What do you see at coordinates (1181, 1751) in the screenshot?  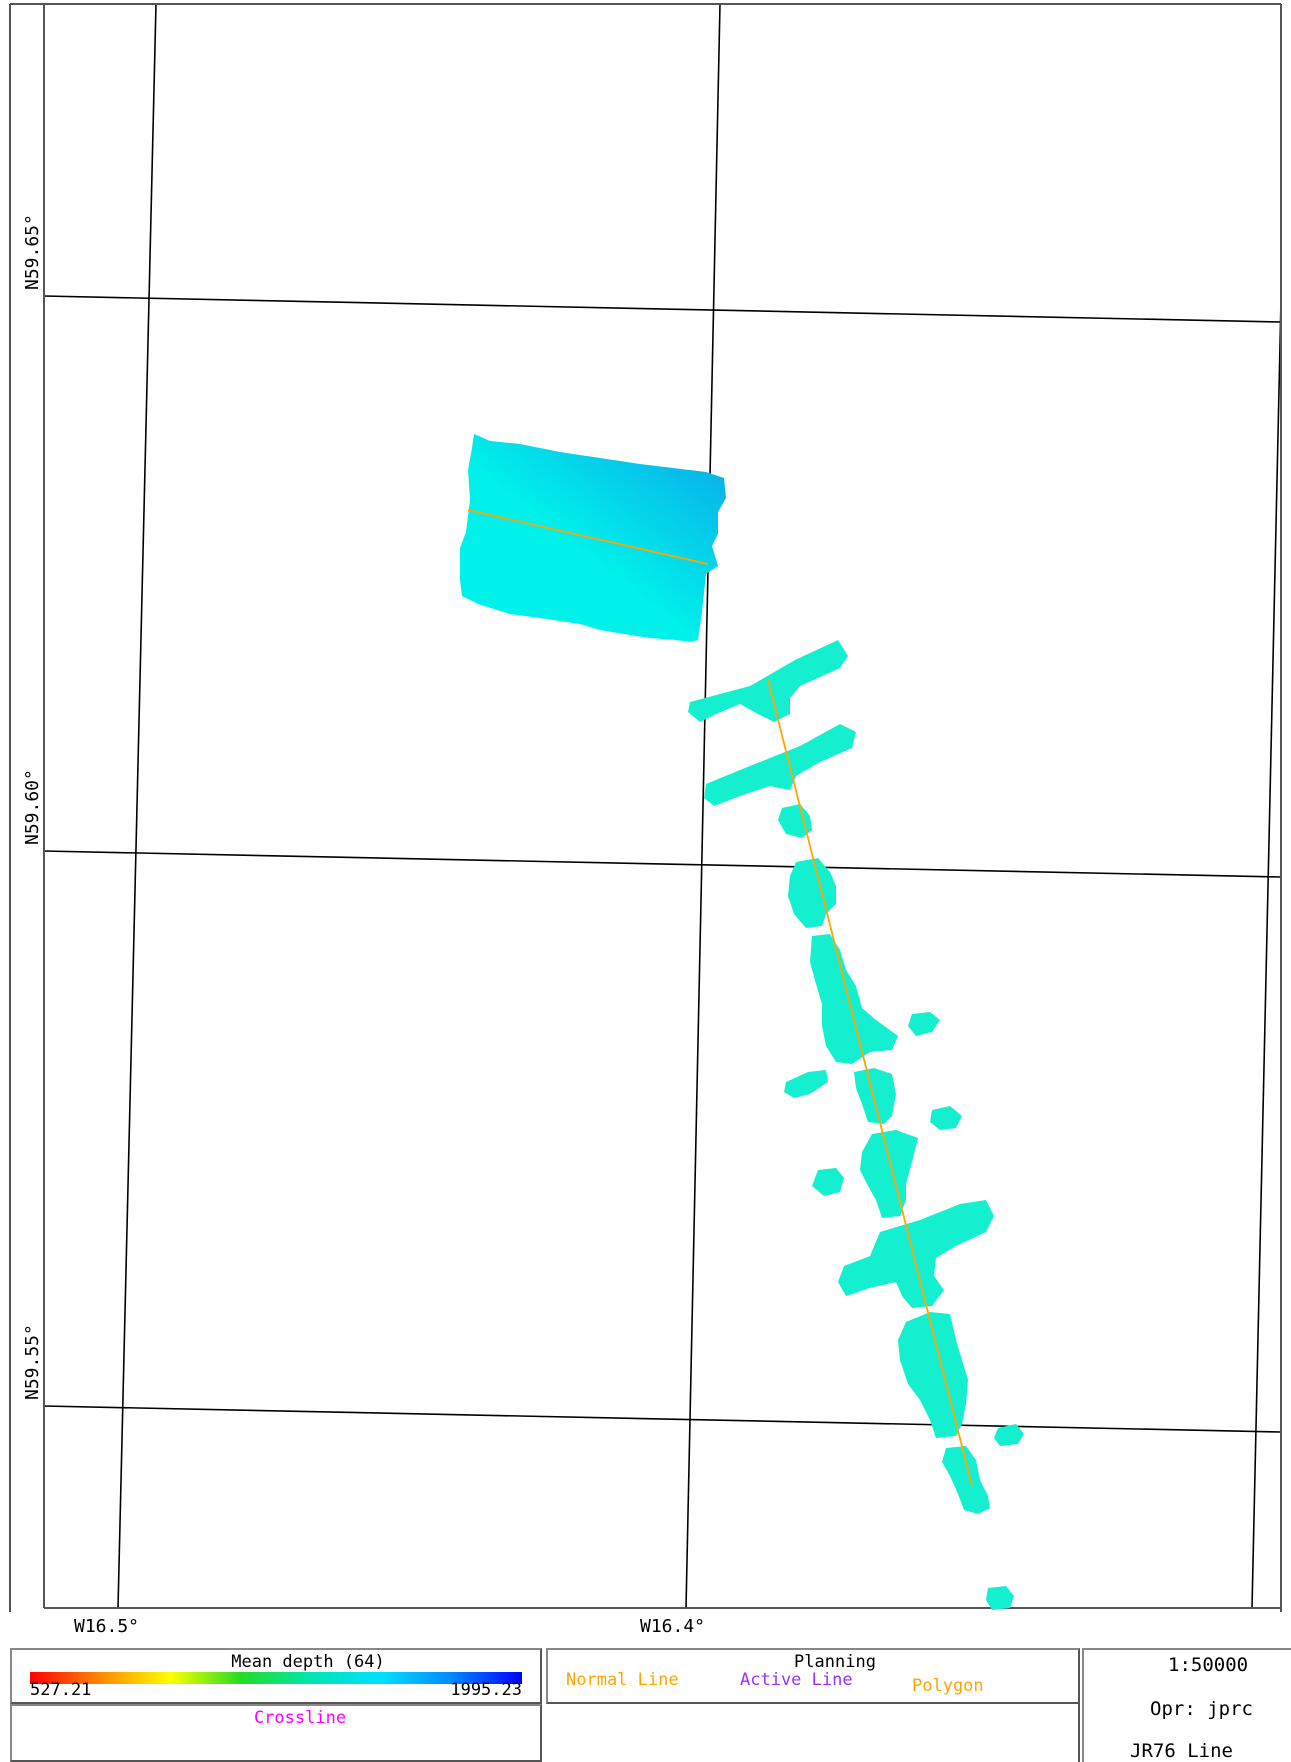 I see `line-name: JR76 Line` at bounding box center [1181, 1751].